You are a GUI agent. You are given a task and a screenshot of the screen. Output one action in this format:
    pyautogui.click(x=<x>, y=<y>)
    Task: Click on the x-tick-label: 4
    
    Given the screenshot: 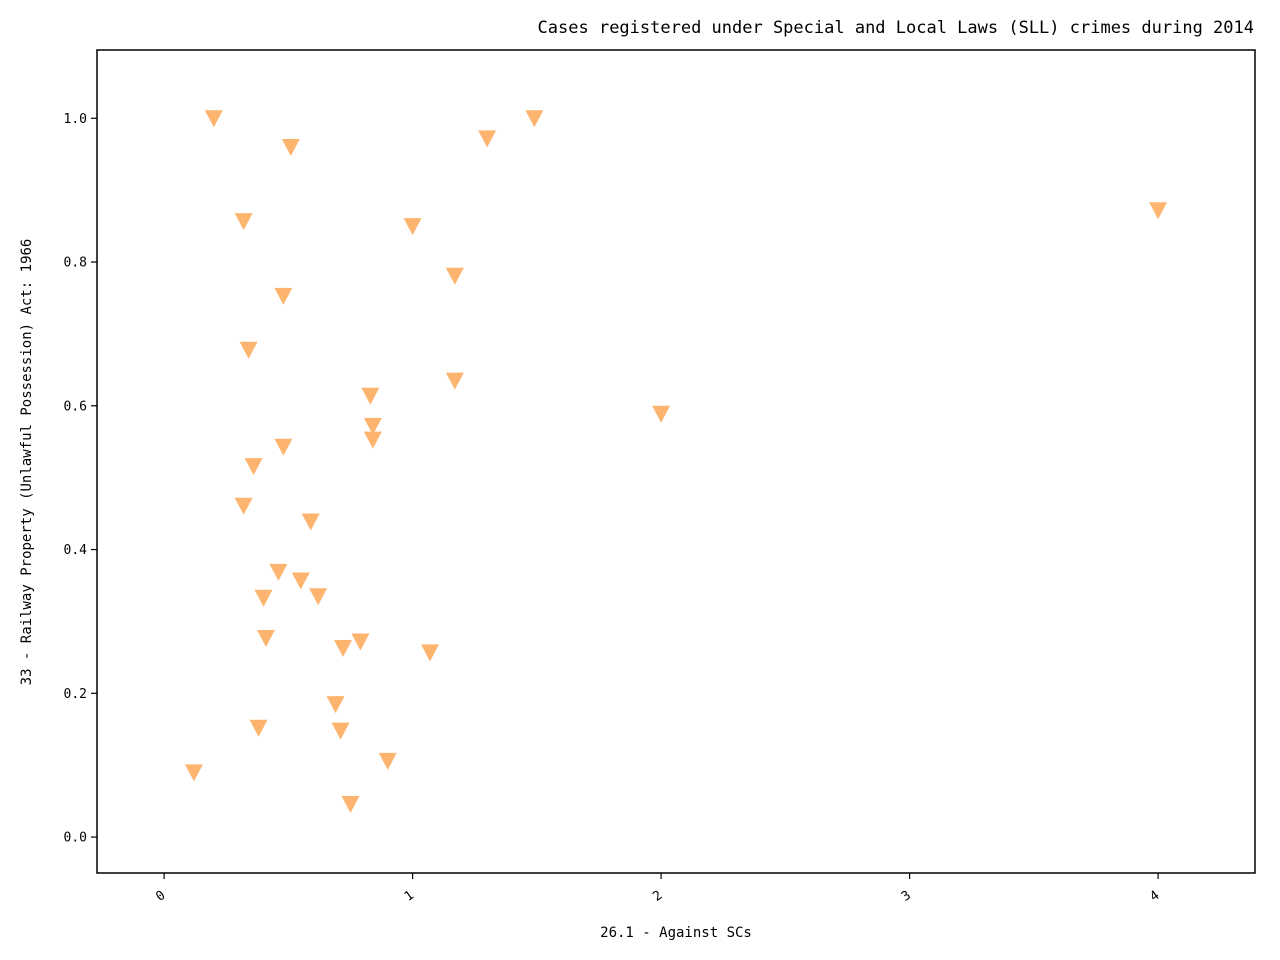 What is the action you would take?
    pyautogui.click(x=1154, y=896)
    